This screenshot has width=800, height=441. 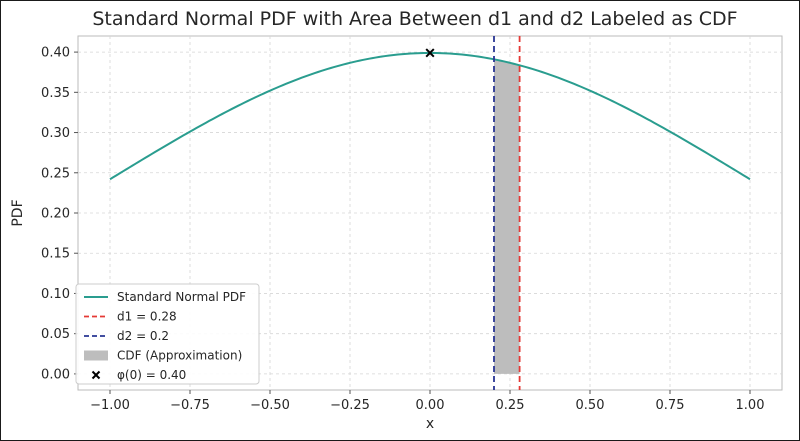 I want to click on y-axis-ticks: 0.00 0.05 0.10 0.15 0.20 0.25 0.30 0.35 0.40, so click(x=59, y=214).